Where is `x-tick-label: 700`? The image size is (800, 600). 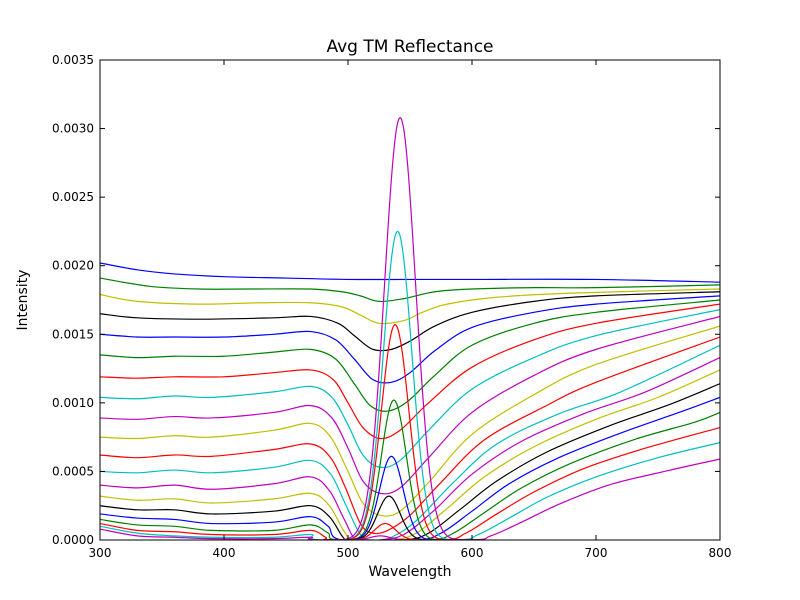 x-tick-label: 700 is located at coordinates (596, 553).